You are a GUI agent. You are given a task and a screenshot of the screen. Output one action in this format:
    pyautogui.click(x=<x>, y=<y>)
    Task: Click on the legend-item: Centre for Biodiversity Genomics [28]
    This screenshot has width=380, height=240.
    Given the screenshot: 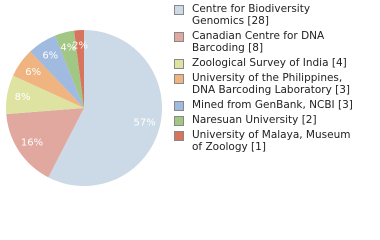 What is the action you would take?
    pyautogui.click(x=274, y=15)
    